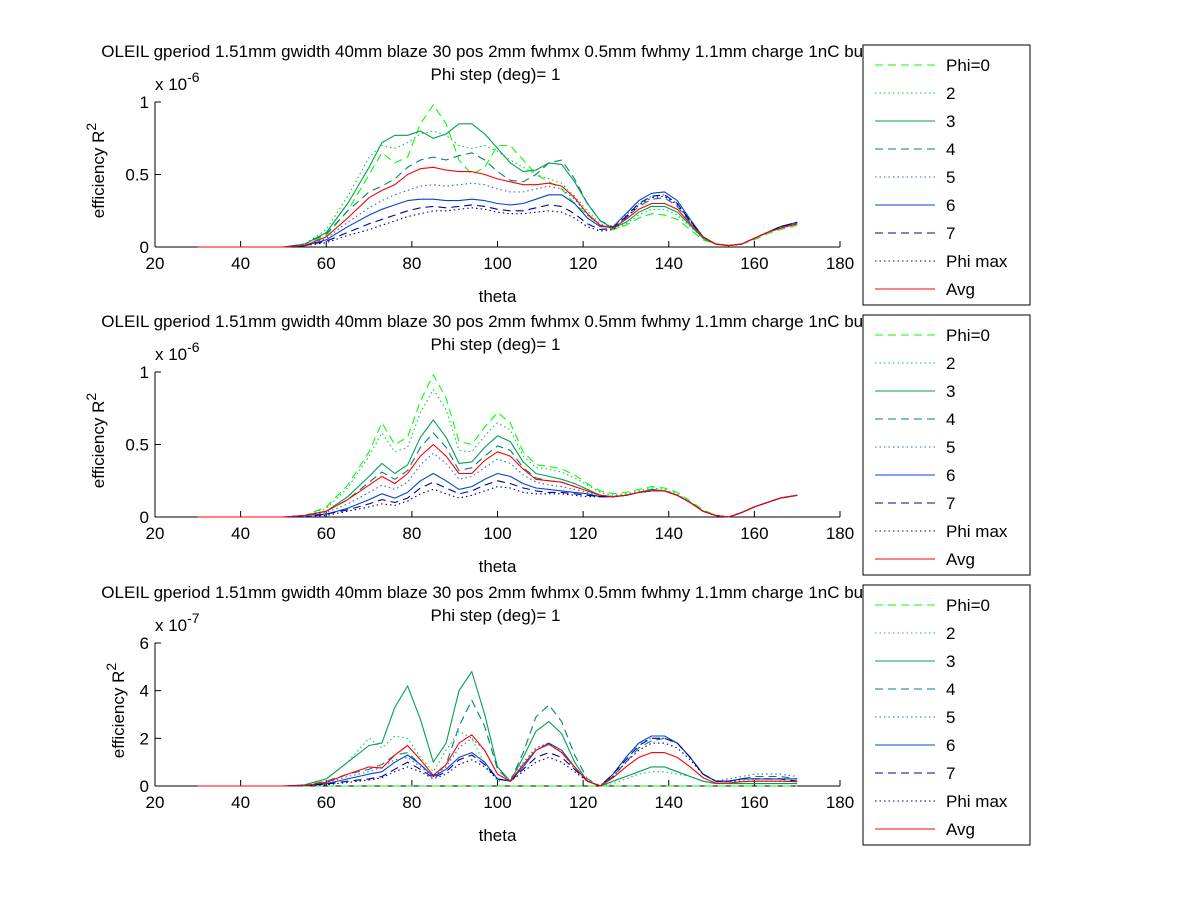  What do you see at coordinates (111, 667) in the screenshot?
I see `y-axis-label-sup: 2` at bounding box center [111, 667].